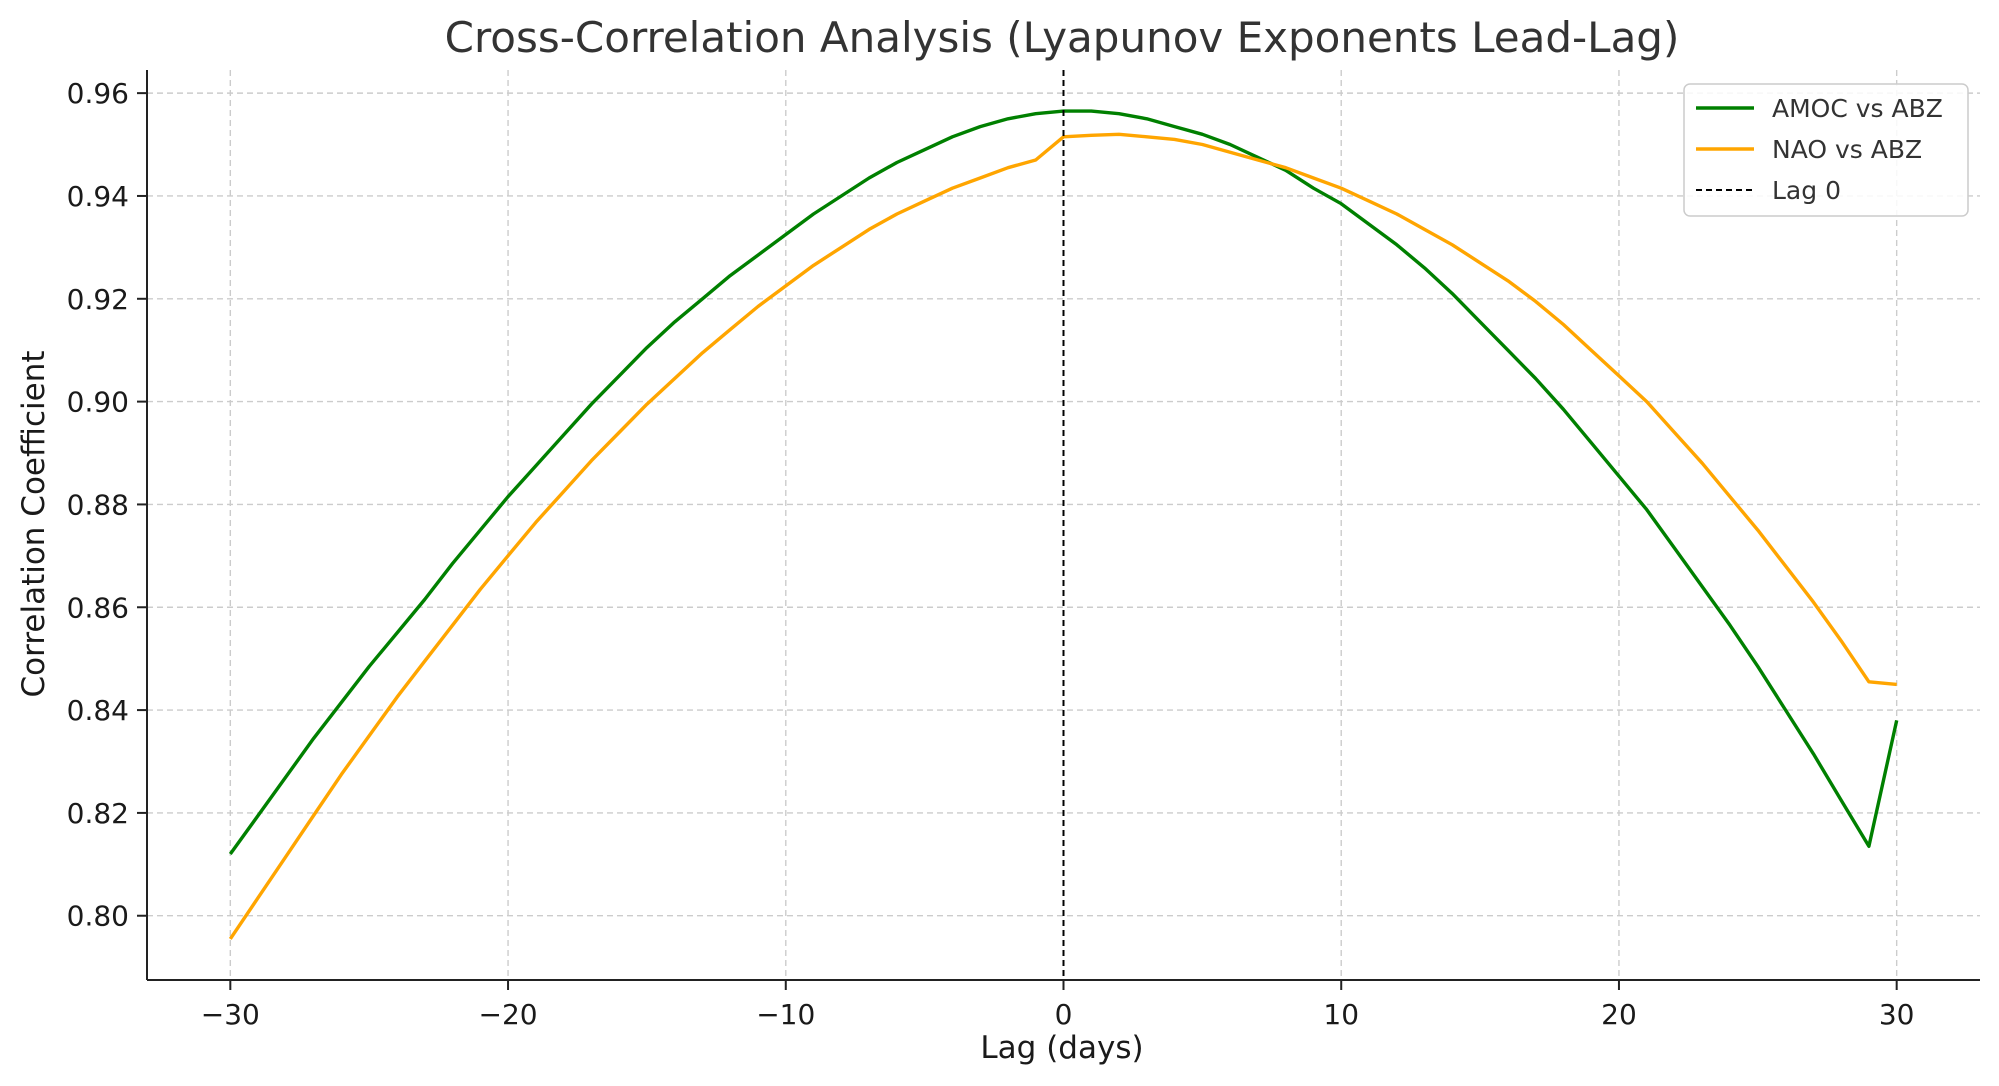 The width and height of the screenshot is (1999, 1086). What do you see at coordinates (785, 1014) in the screenshot?
I see `x-tick-label: −10` at bounding box center [785, 1014].